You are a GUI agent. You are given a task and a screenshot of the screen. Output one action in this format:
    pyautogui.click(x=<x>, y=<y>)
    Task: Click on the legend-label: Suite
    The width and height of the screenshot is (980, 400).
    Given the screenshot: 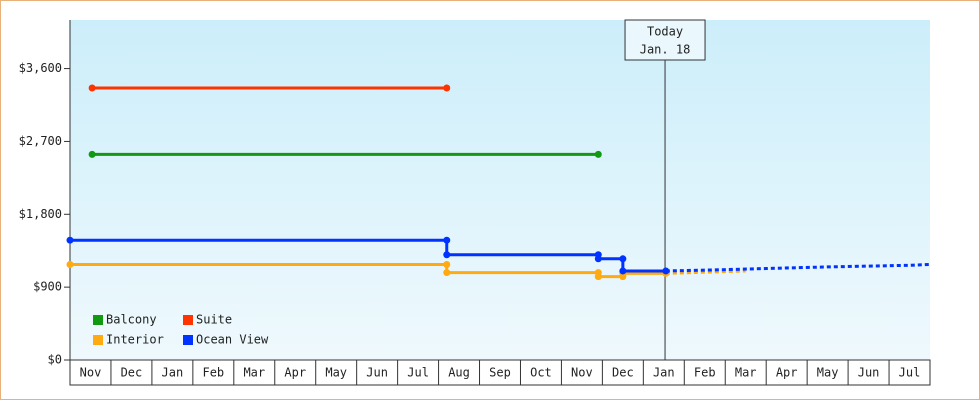 What is the action you would take?
    pyautogui.click(x=214, y=320)
    